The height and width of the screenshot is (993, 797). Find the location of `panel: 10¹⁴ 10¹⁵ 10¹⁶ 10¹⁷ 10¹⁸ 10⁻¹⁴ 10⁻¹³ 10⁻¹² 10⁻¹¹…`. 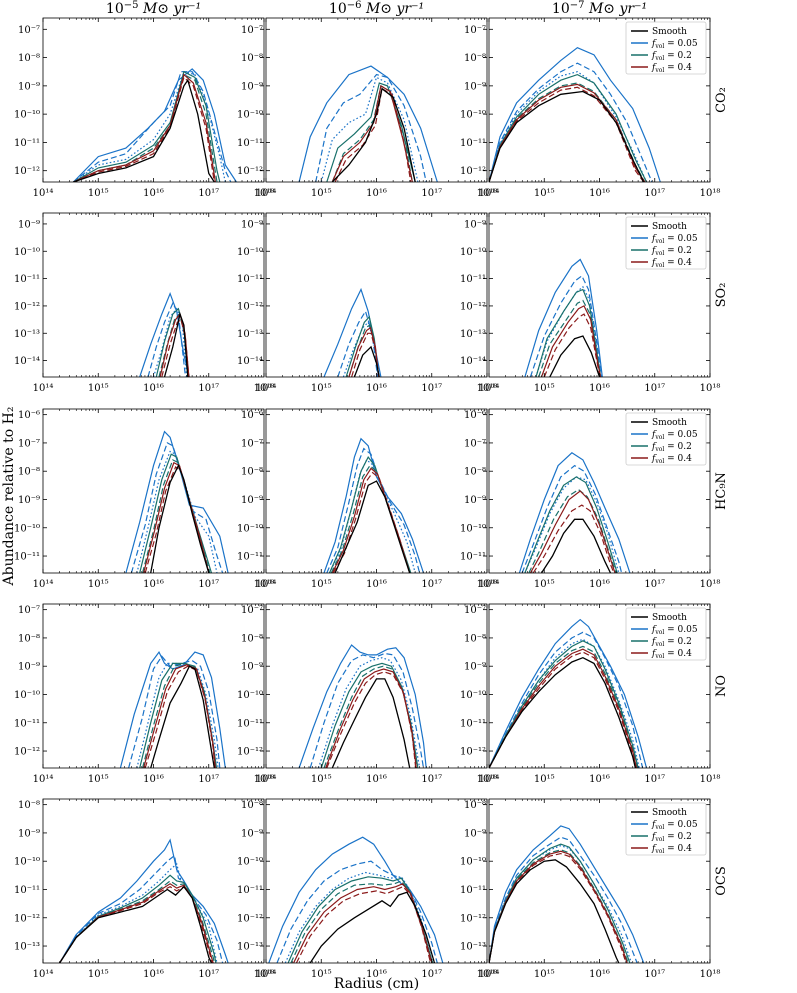

panel: 10¹⁴ 10¹⁵ 10¹⁶ 10¹⁷ 10¹⁸ 10⁻¹⁴ 10⁻¹³ 10⁻¹² 10⁻¹¹… is located at coordinates (367, 303).